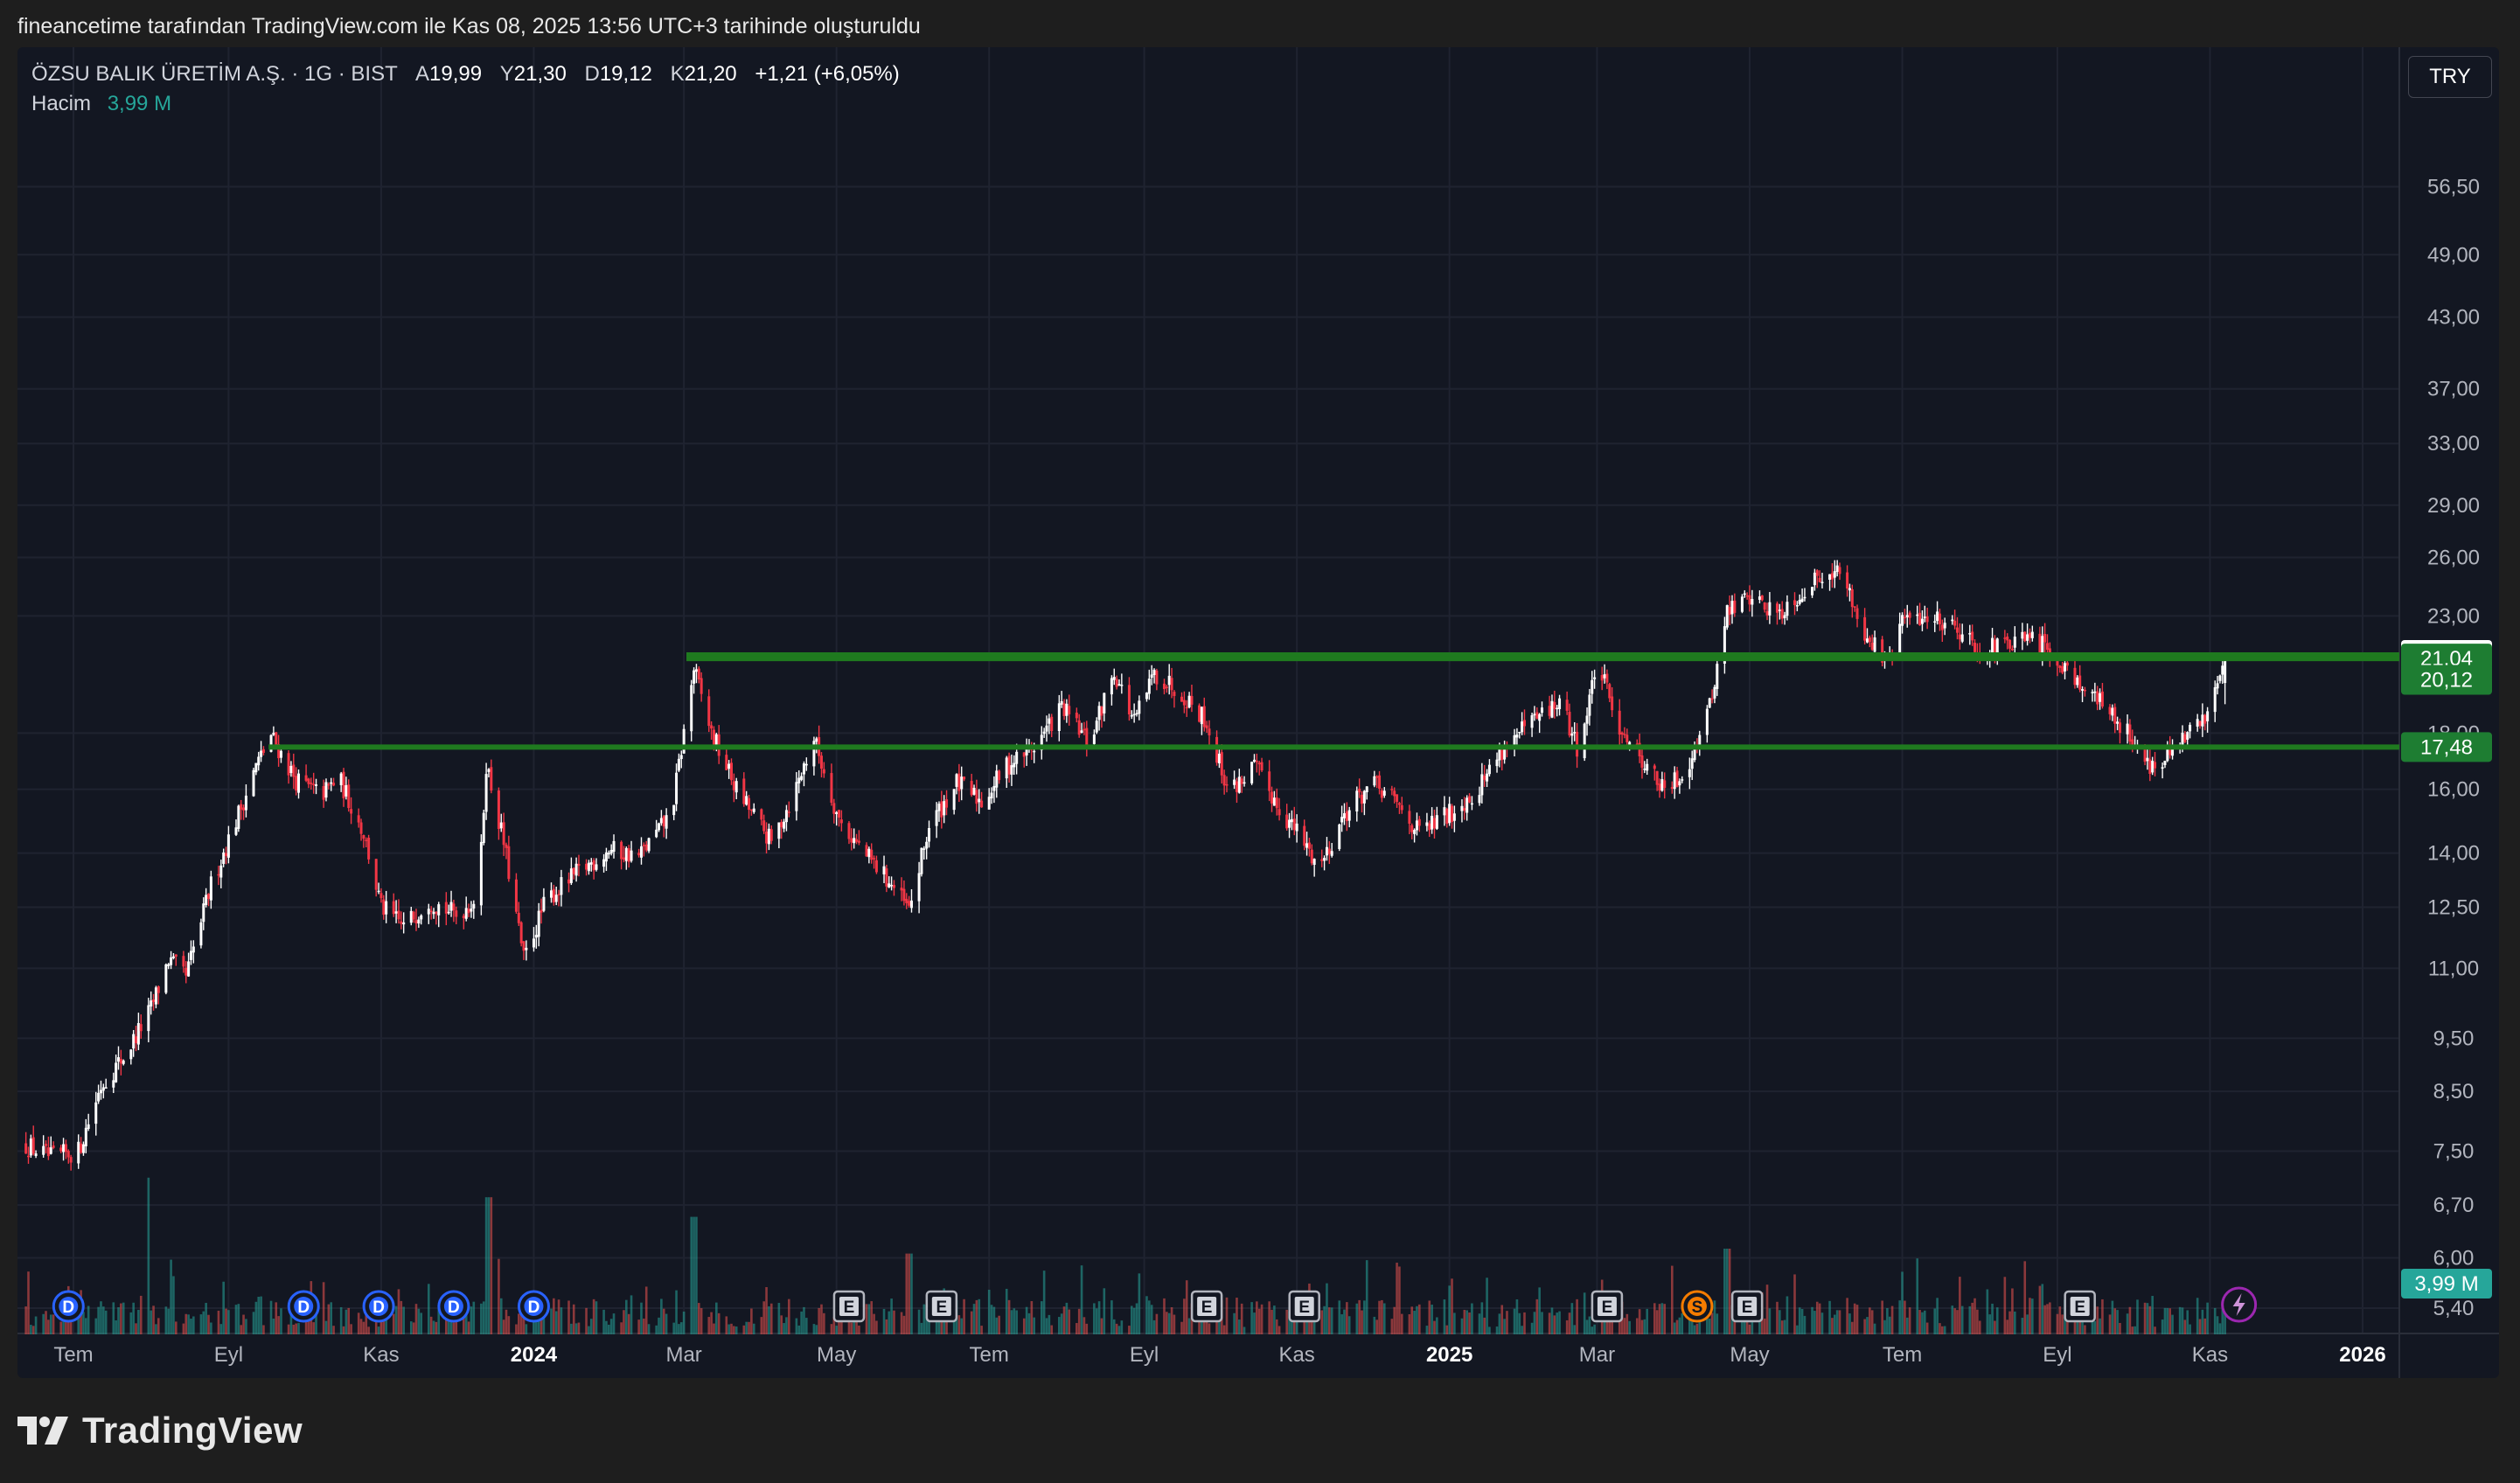 The image size is (2520, 1483). I want to click on price-axis-label: 14,00, so click(2453, 854).